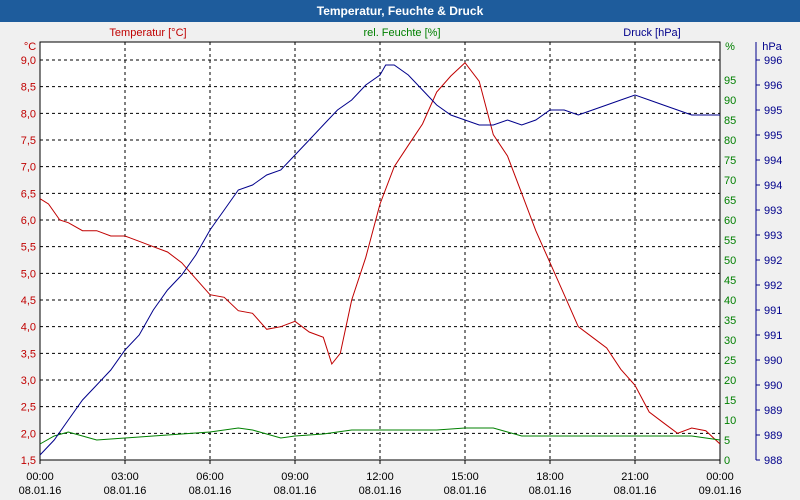 The image size is (800, 500). I want to click on x-tick-time: 03:00, so click(125, 477).